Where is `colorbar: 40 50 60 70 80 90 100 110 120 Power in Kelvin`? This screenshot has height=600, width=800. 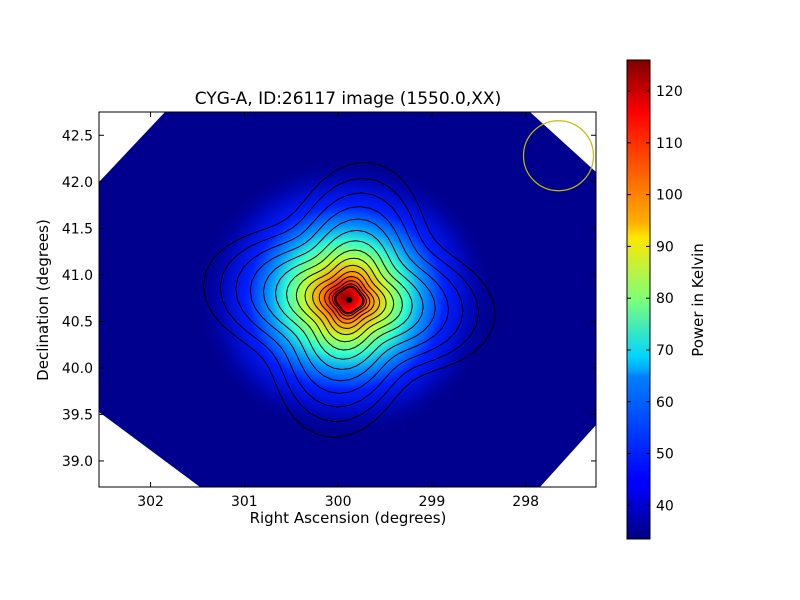
colorbar: 40 50 60 70 80 90 100 110 120 Power in Kelvin is located at coordinates (666, 299).